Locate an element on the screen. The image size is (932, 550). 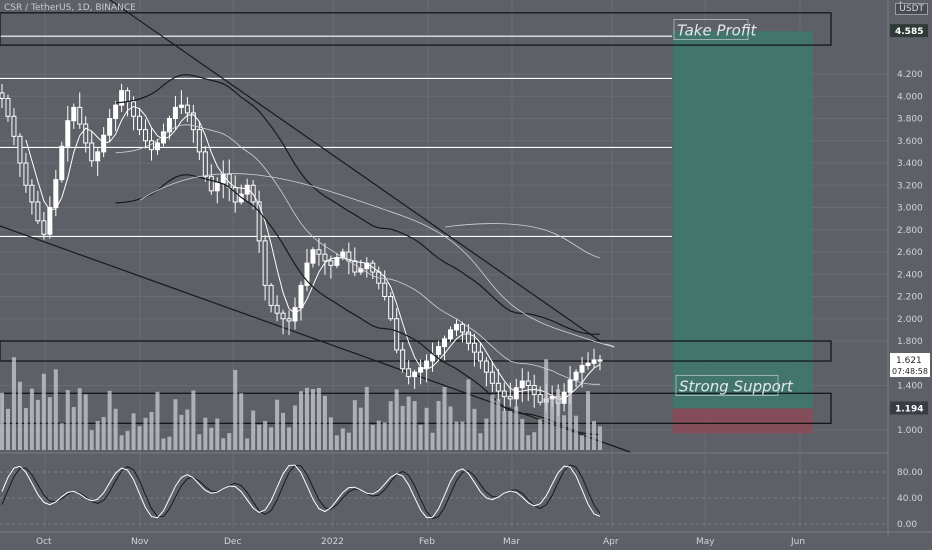
currency-badge: USDT is located at coordinates (911, 9).